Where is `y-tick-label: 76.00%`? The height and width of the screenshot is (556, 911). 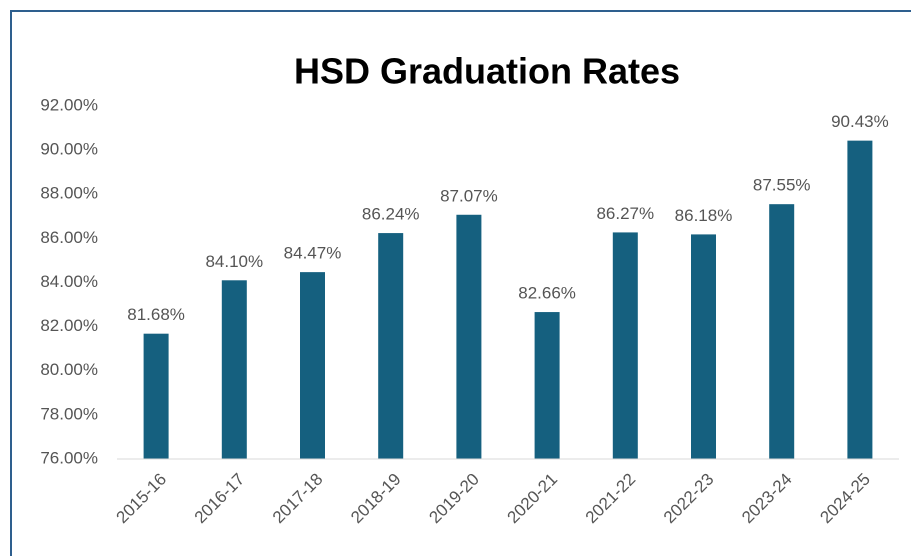
y-tick-label: 76.00% is located at coordinates (69, 457).